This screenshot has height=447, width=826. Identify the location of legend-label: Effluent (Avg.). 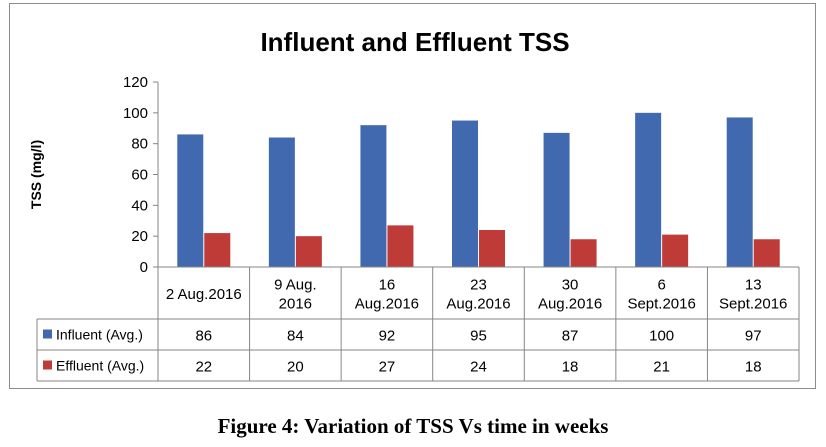
(100, 366).